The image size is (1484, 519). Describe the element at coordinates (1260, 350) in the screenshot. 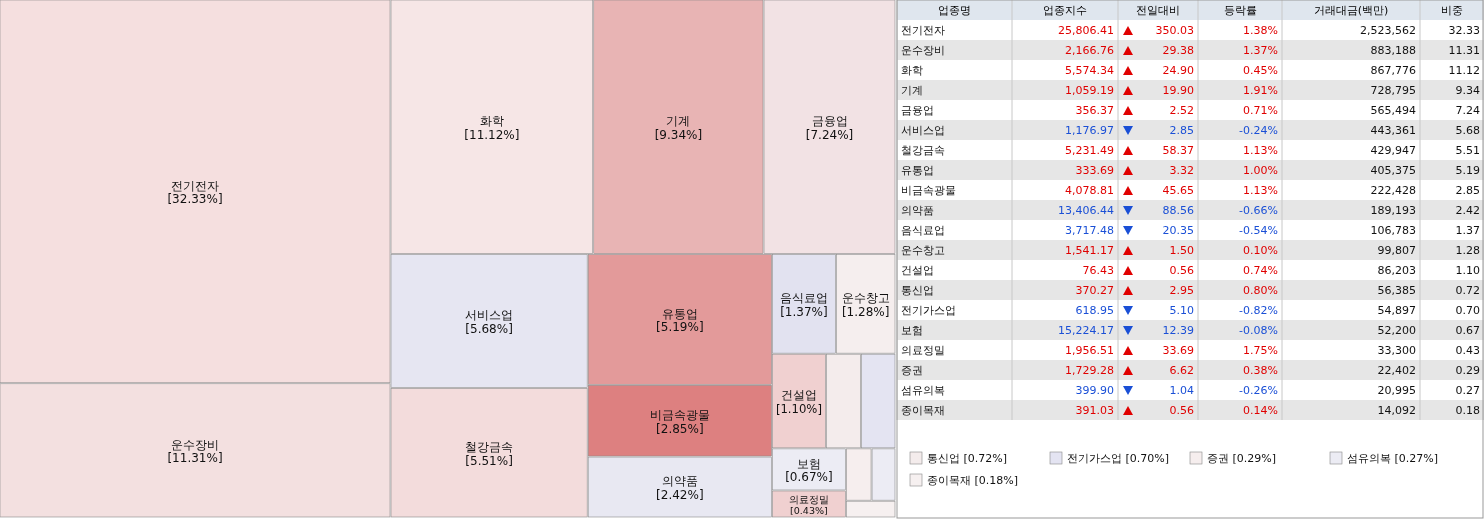

I see `data-label: 1.75%` at that location.